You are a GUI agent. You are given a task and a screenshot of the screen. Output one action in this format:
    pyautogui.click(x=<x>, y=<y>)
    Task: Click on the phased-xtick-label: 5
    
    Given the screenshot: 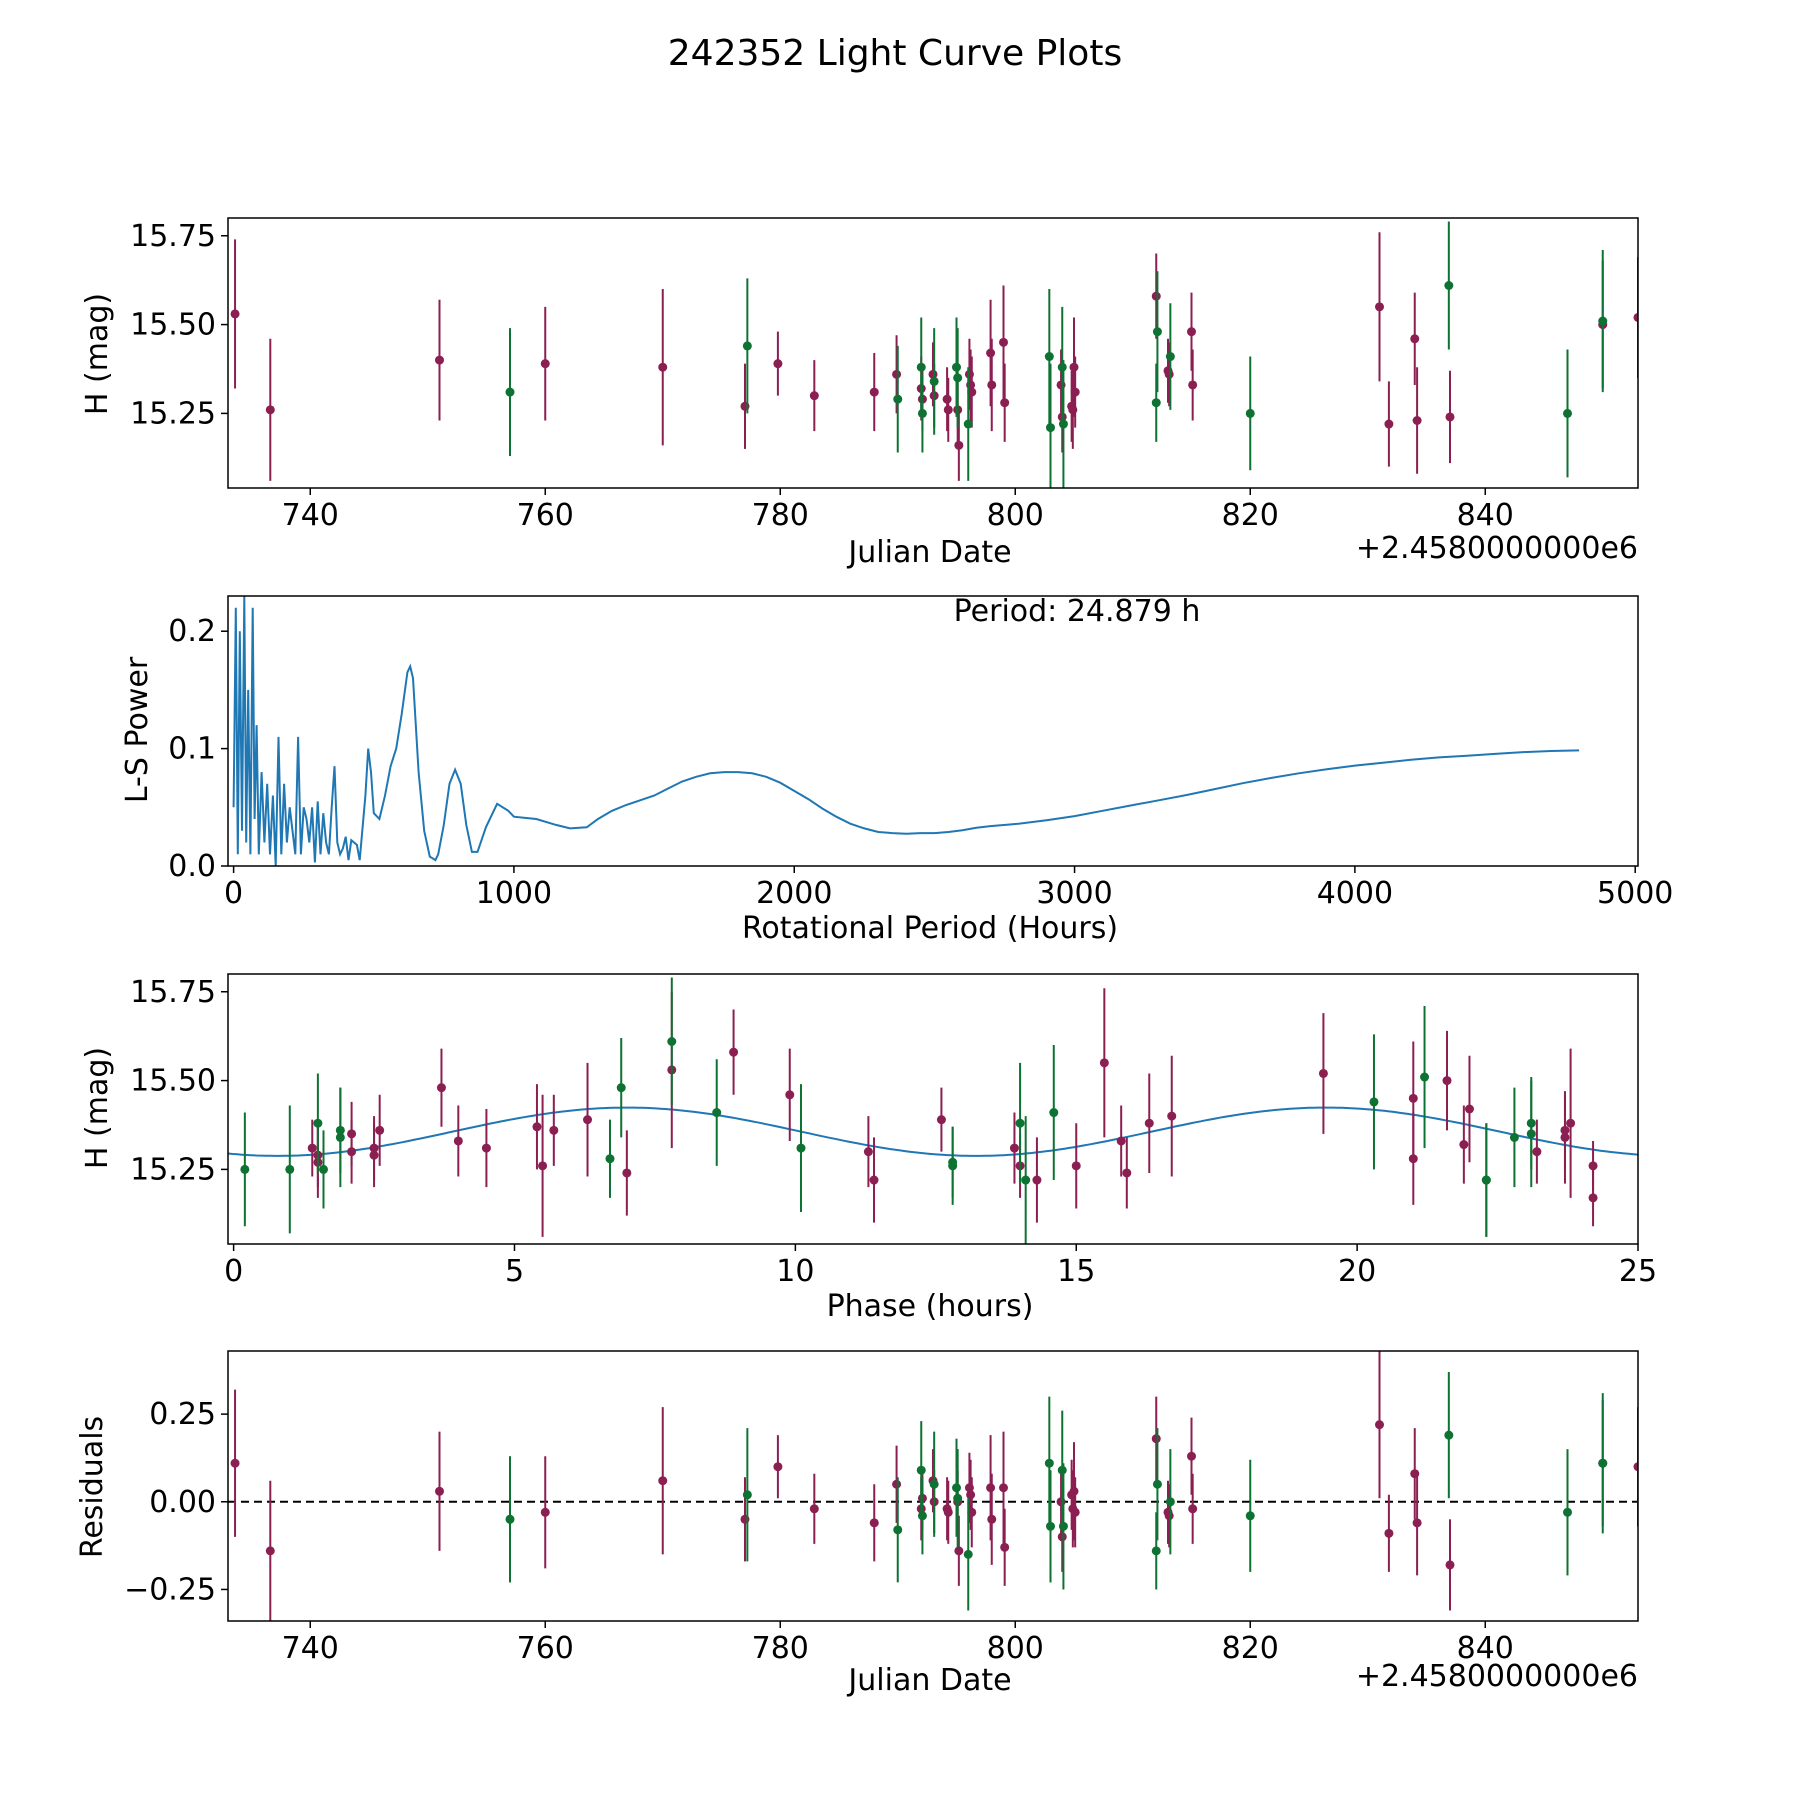 What is the action you would take?
    pyautogui.click(x=514, y=1271)
    